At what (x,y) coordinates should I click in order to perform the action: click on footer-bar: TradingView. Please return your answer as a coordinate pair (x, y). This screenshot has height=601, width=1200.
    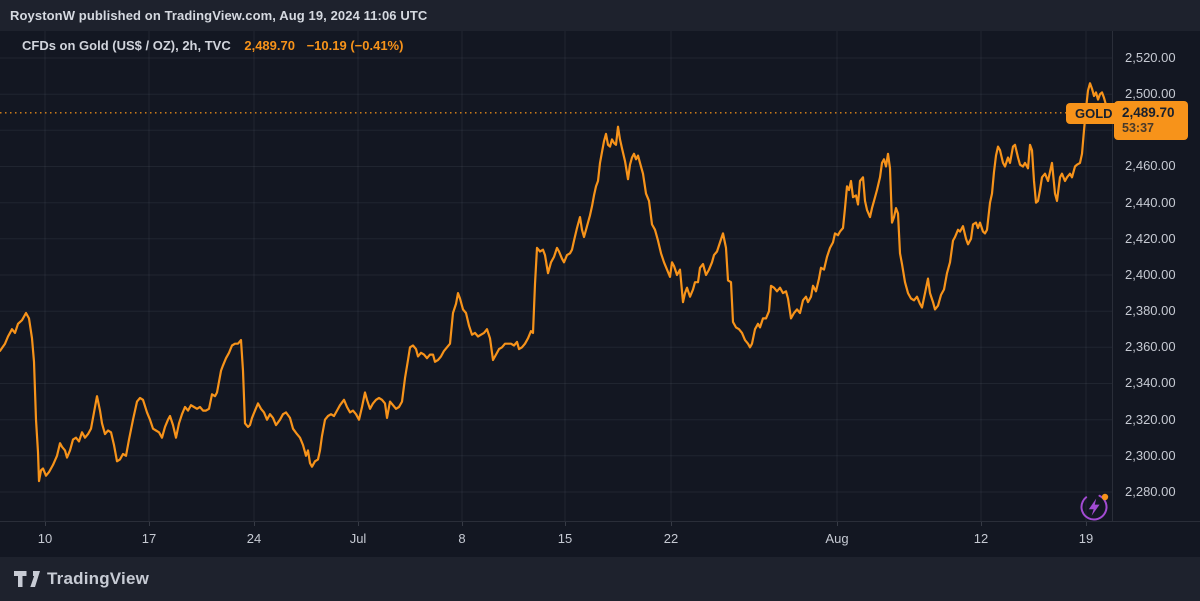
    Looking at the image, I should click on (600, 579).